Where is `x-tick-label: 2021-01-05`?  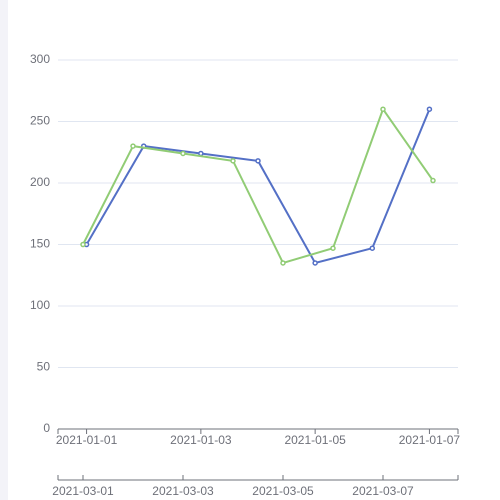
x-tick-label: 2021-01-05 is located at coordinates (315, 440).